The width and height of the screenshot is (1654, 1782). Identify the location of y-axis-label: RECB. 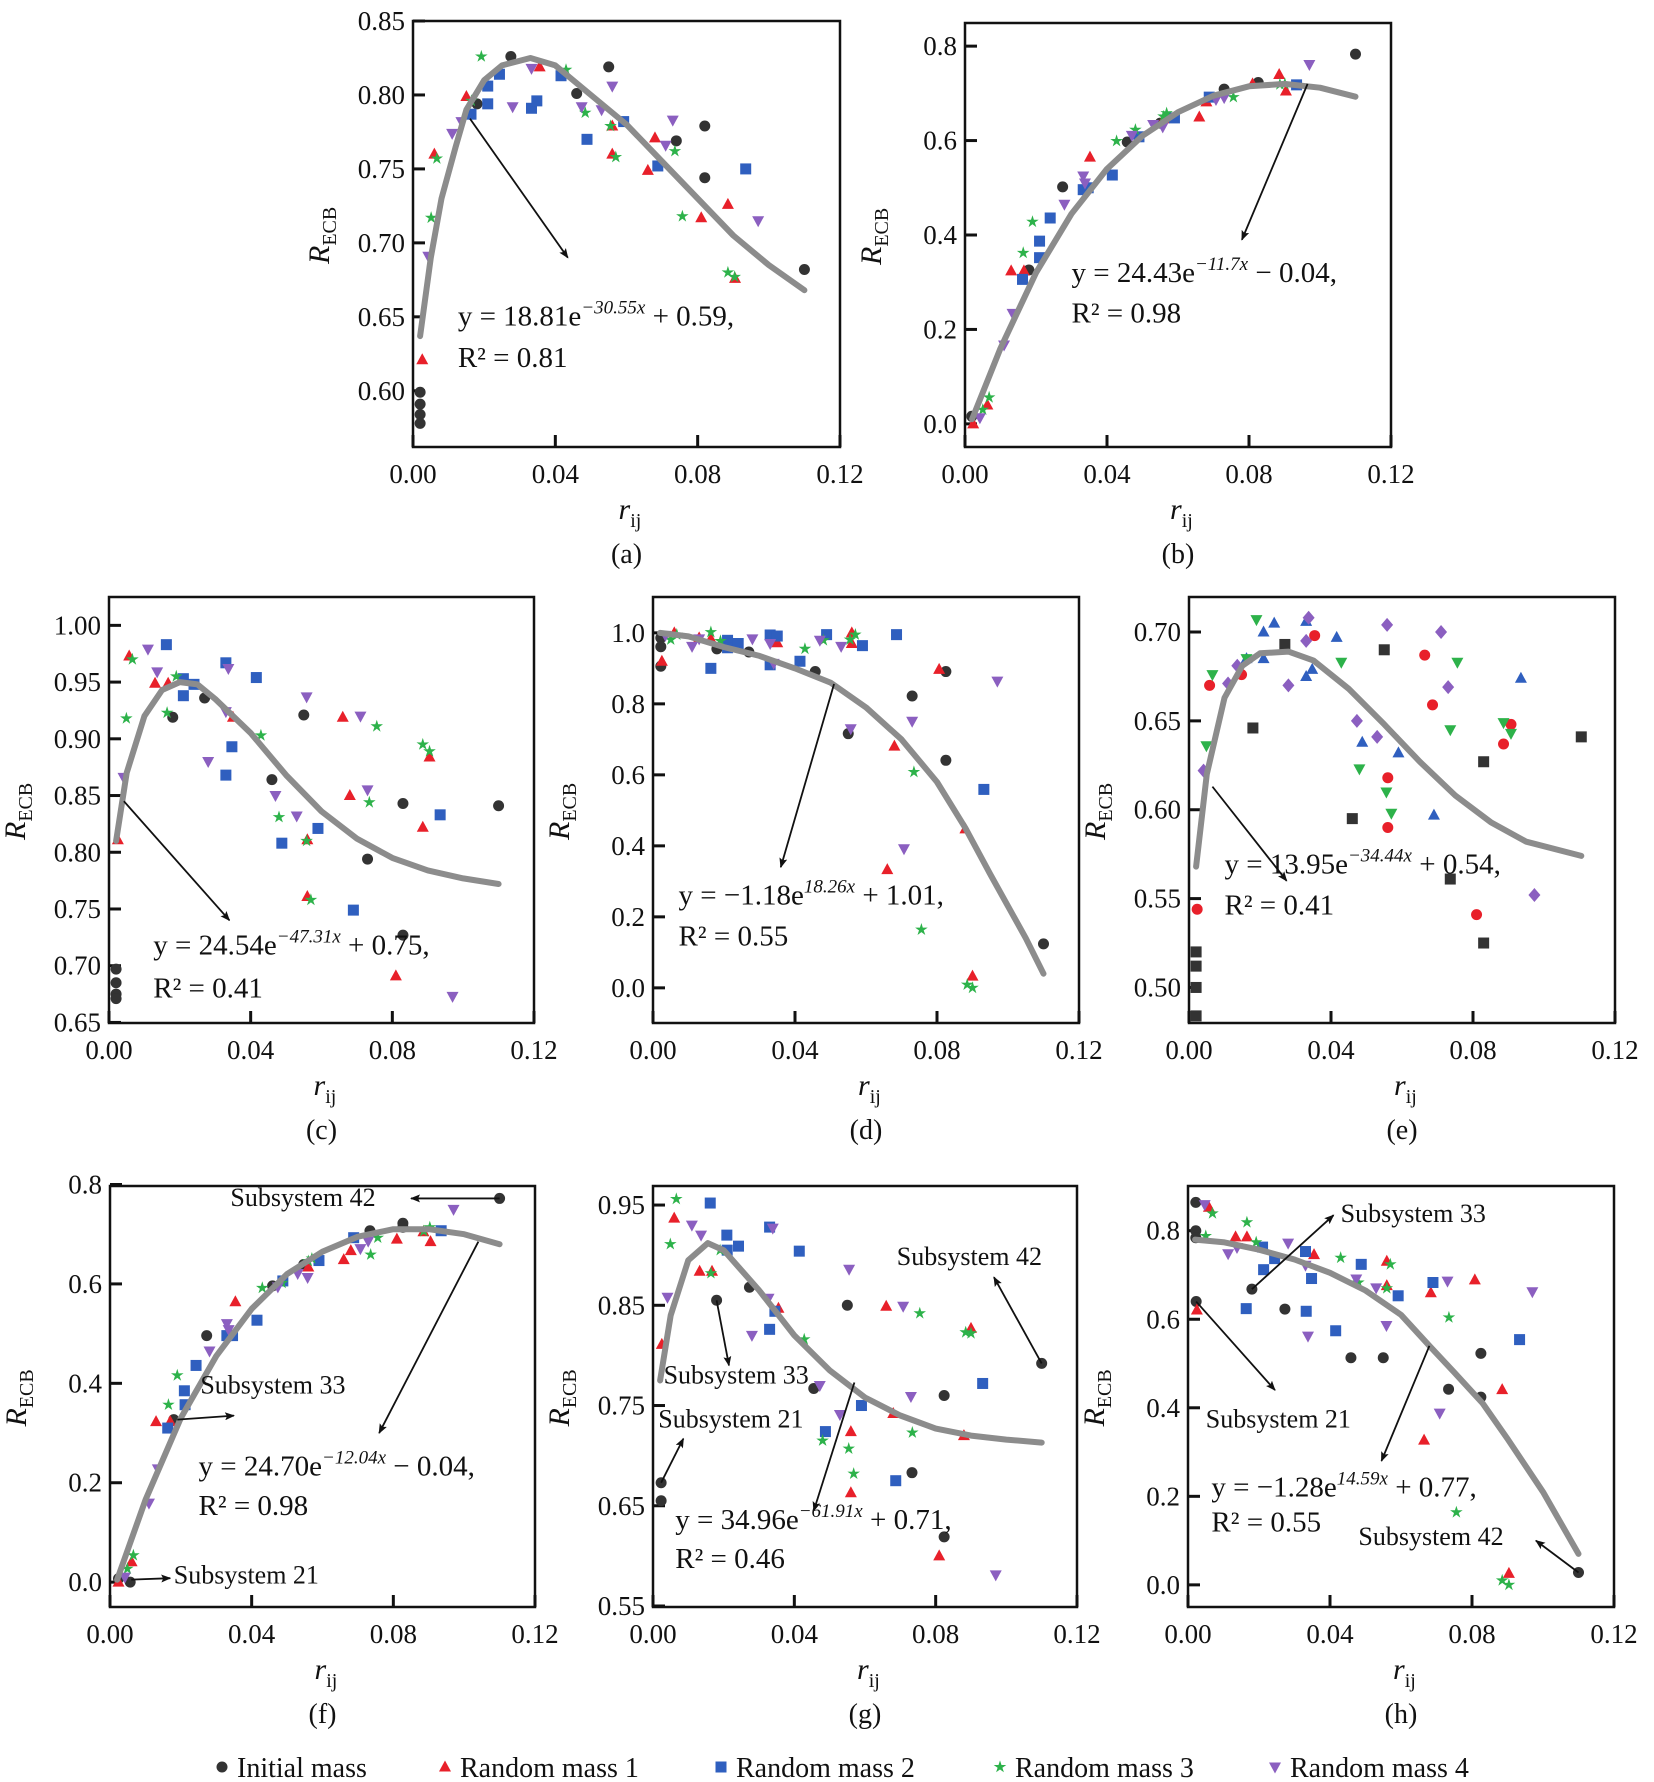
(19, 1398).